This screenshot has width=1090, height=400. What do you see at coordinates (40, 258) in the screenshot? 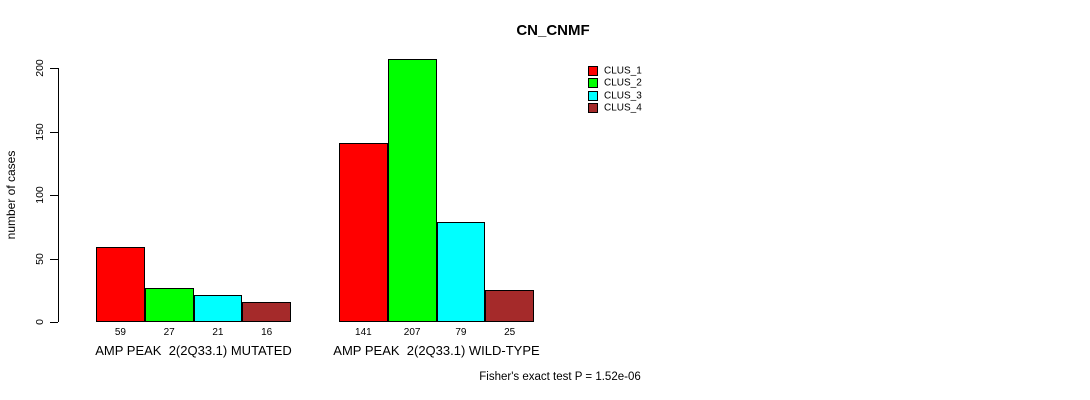
I see `y-tick-label: 50` at bounding box center [40, 258].